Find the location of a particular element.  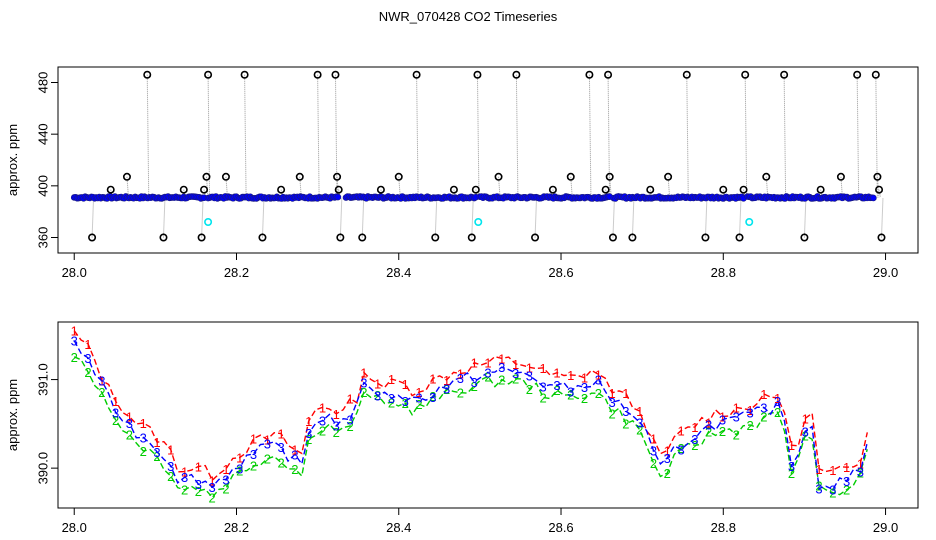

bottom-y-tick-label: 391.0 is located at coordinates (42, 379).